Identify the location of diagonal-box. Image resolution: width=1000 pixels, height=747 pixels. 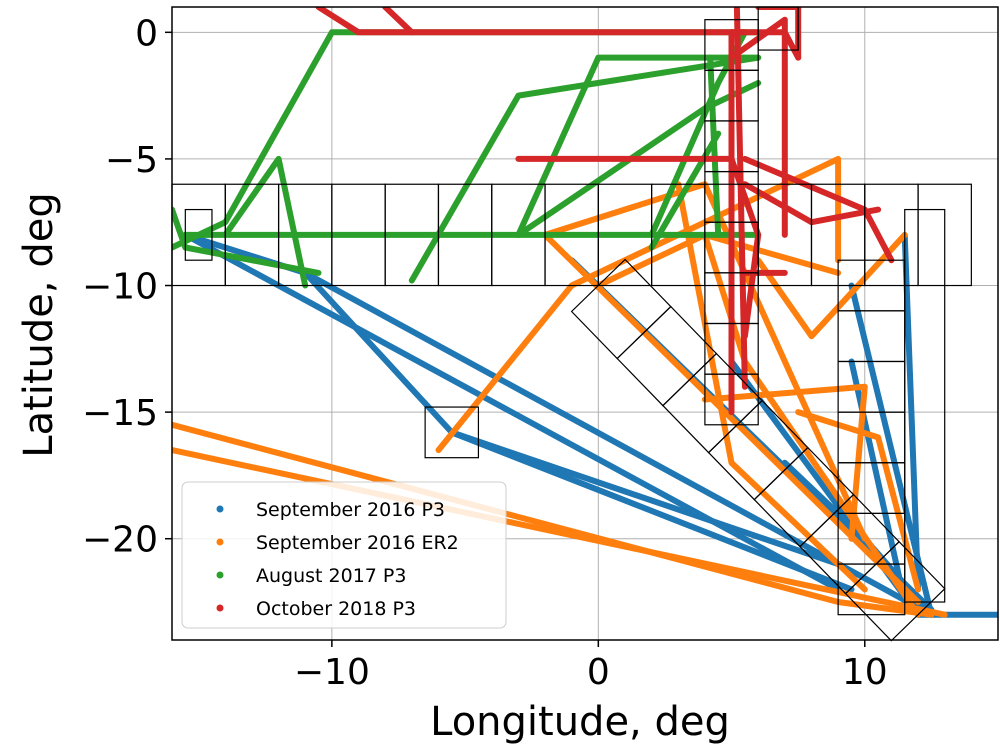
(895, 591).